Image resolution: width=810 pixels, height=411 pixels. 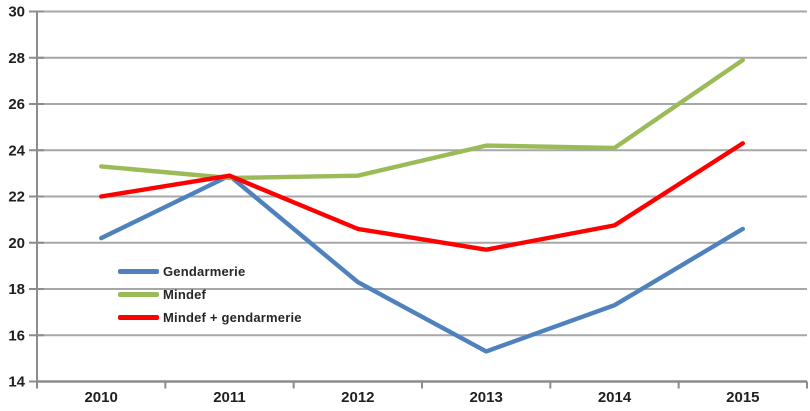 What do you see at coordinates (232, 317) in the screenshot?
I see `legend-label-mindef-gendarmerie: Mindef + gendarmerie` at bounding box center [232, 317].